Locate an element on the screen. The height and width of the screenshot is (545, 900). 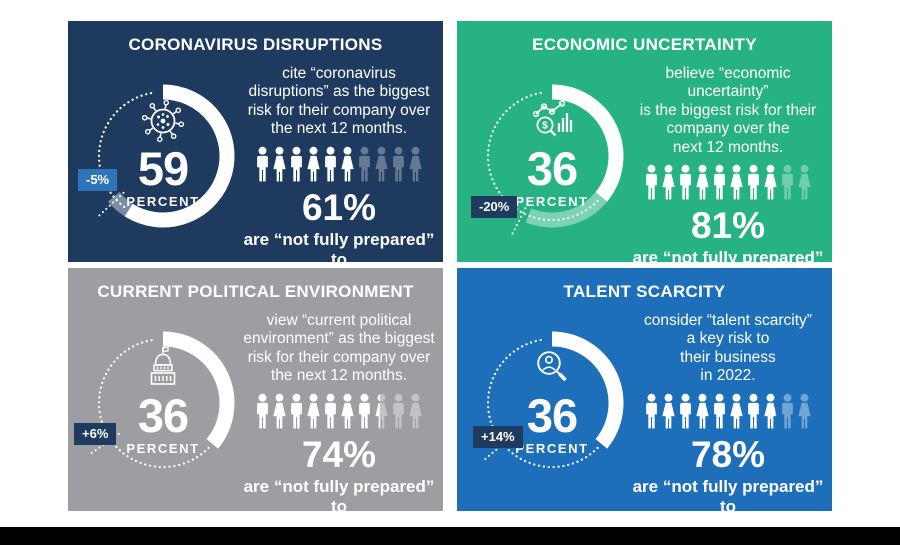
prepared-percent: 74% is located at coordinates (339, 454).